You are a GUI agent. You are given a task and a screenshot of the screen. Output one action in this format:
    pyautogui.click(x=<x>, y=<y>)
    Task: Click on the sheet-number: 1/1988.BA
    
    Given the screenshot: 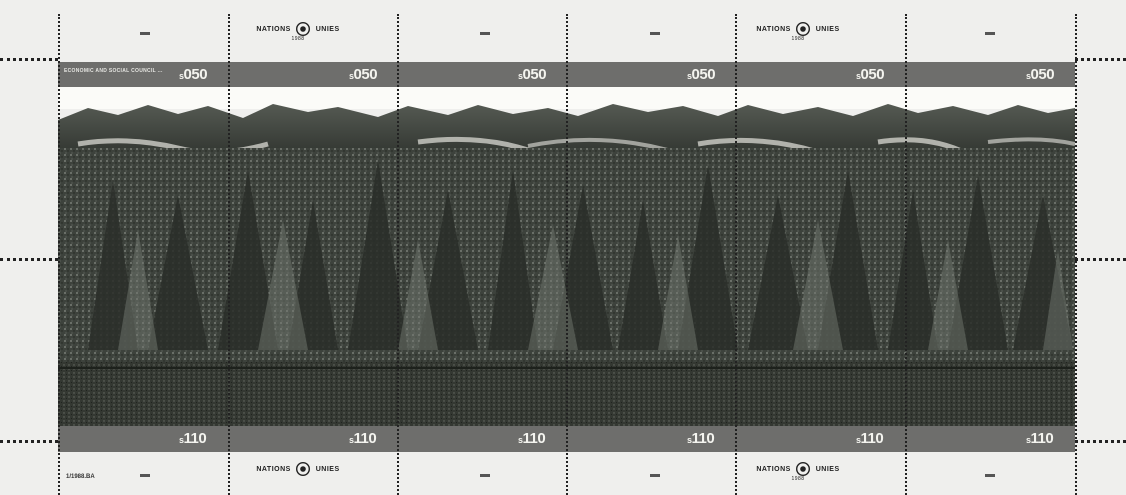 What is the action you would take?
    pyautogui.click(x=80, y=477)
    